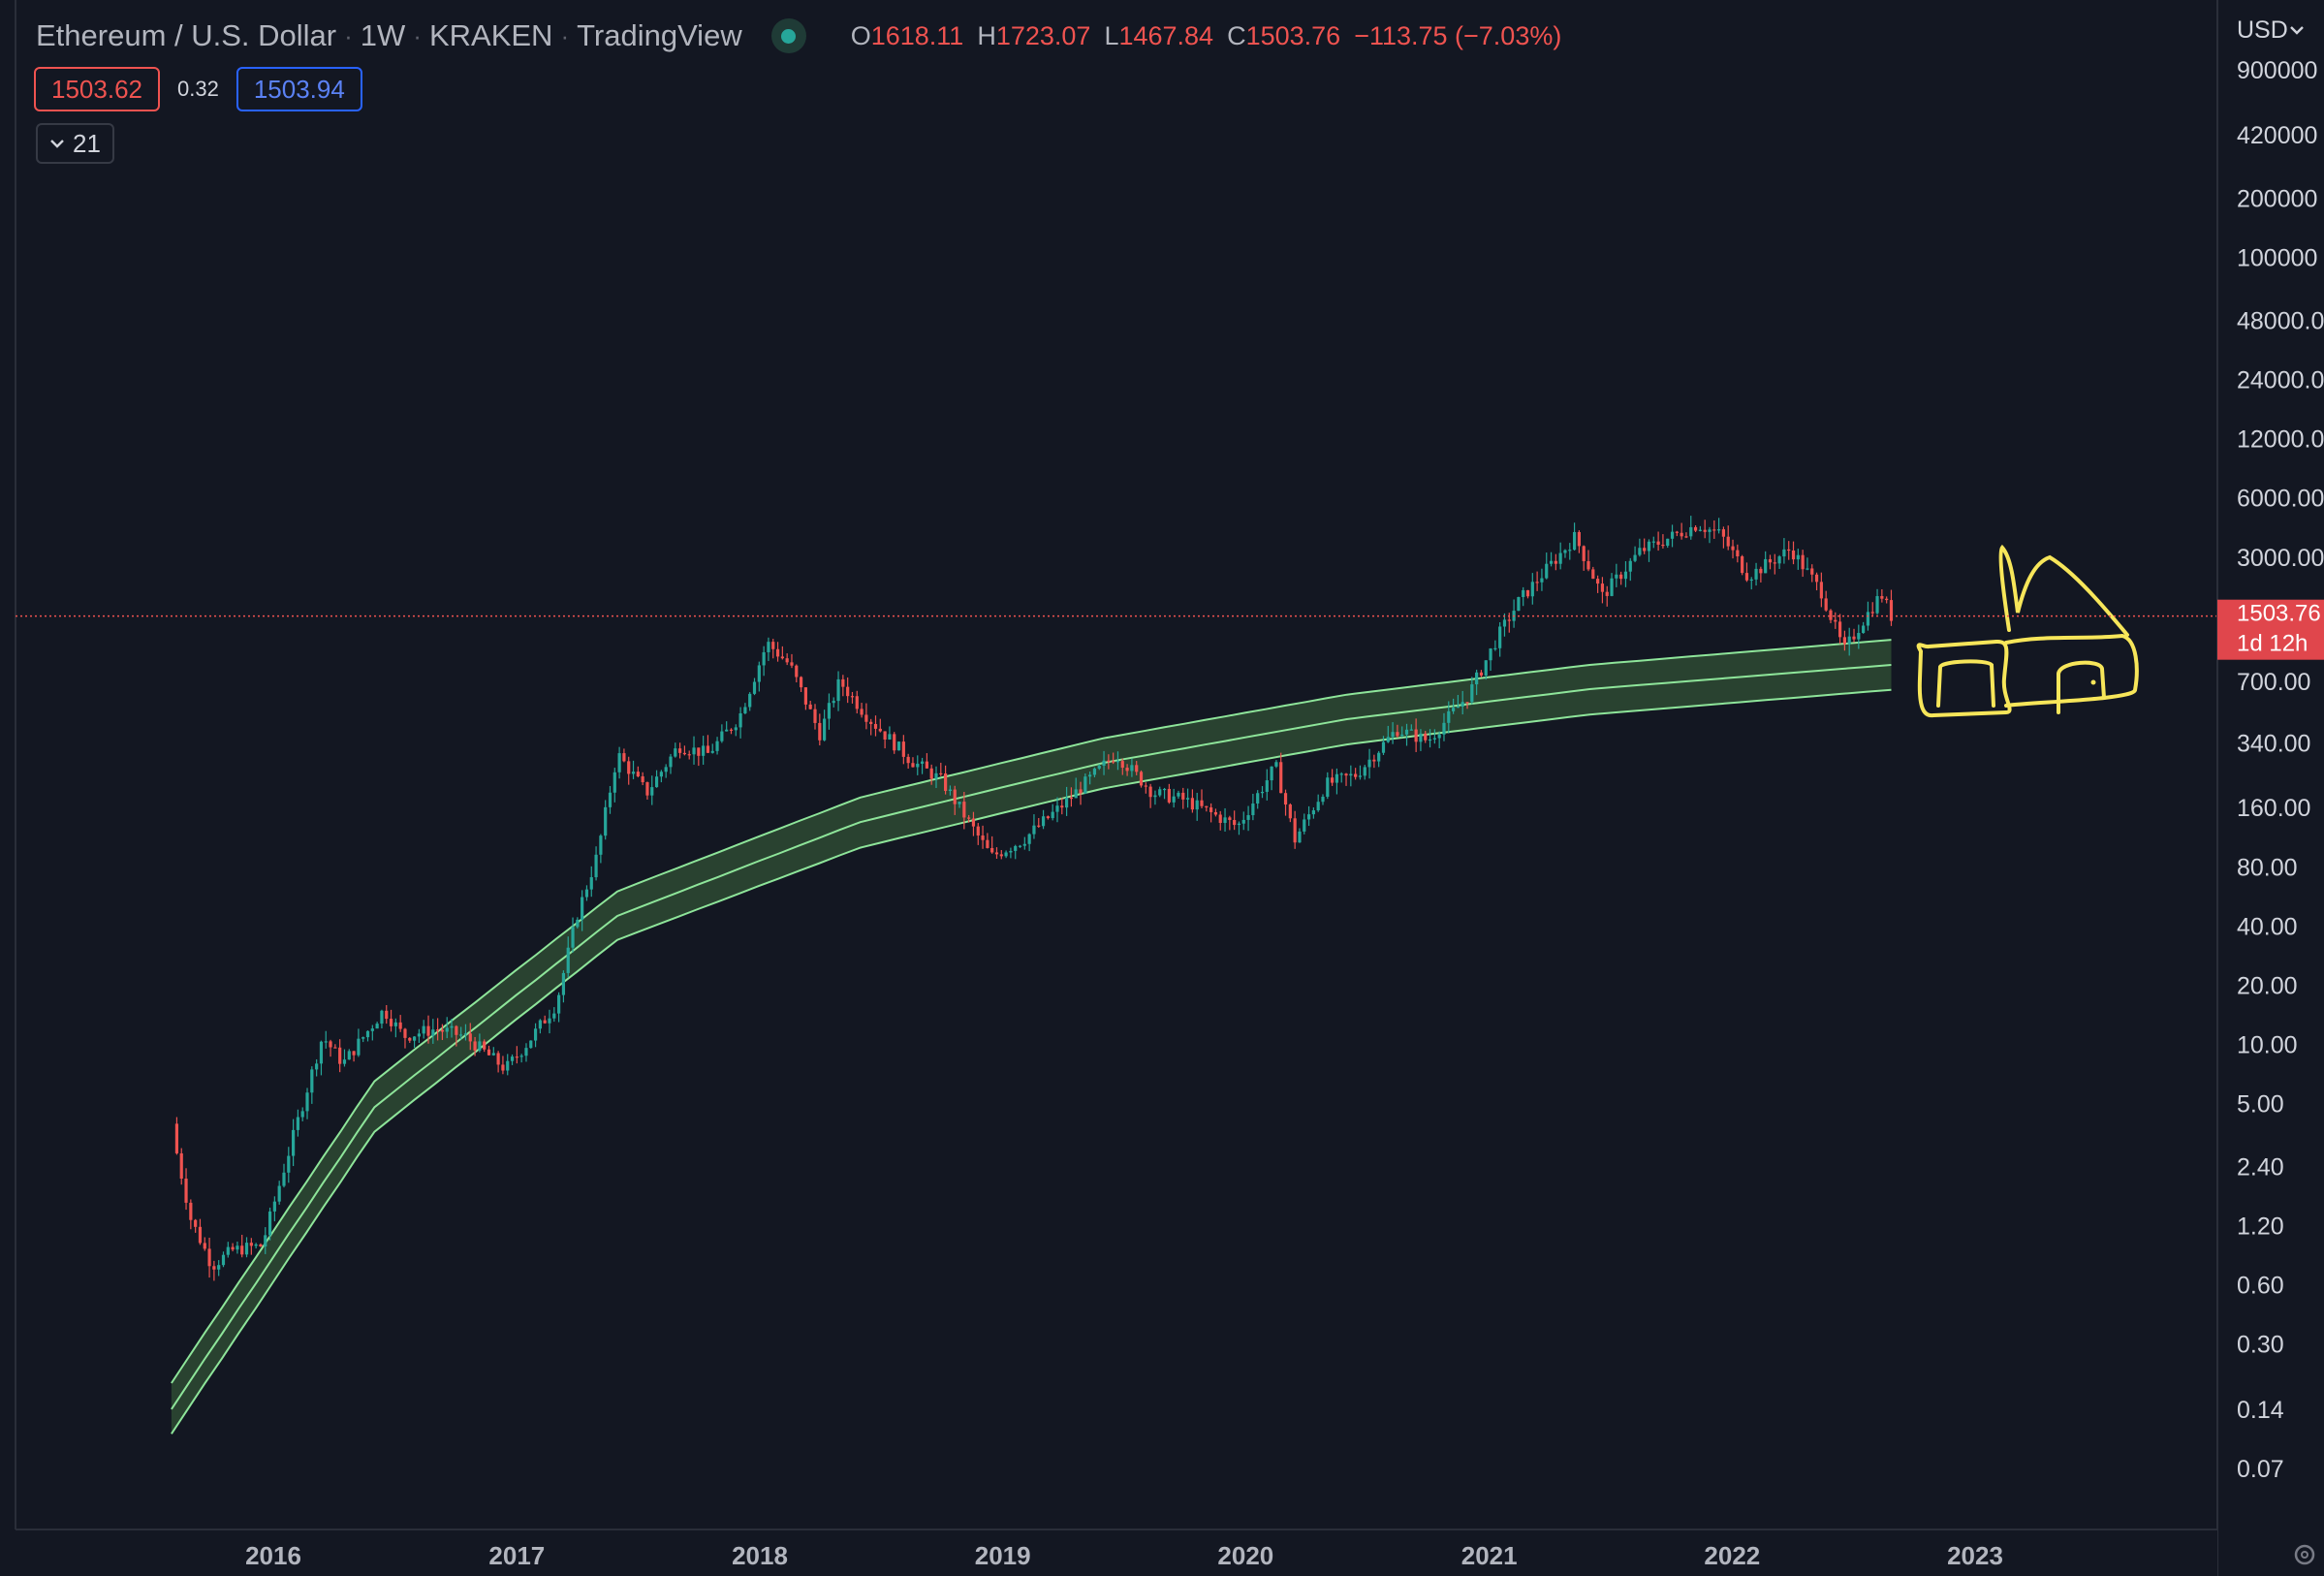  I want to click on drawing-house-body, so click(1964, 679).